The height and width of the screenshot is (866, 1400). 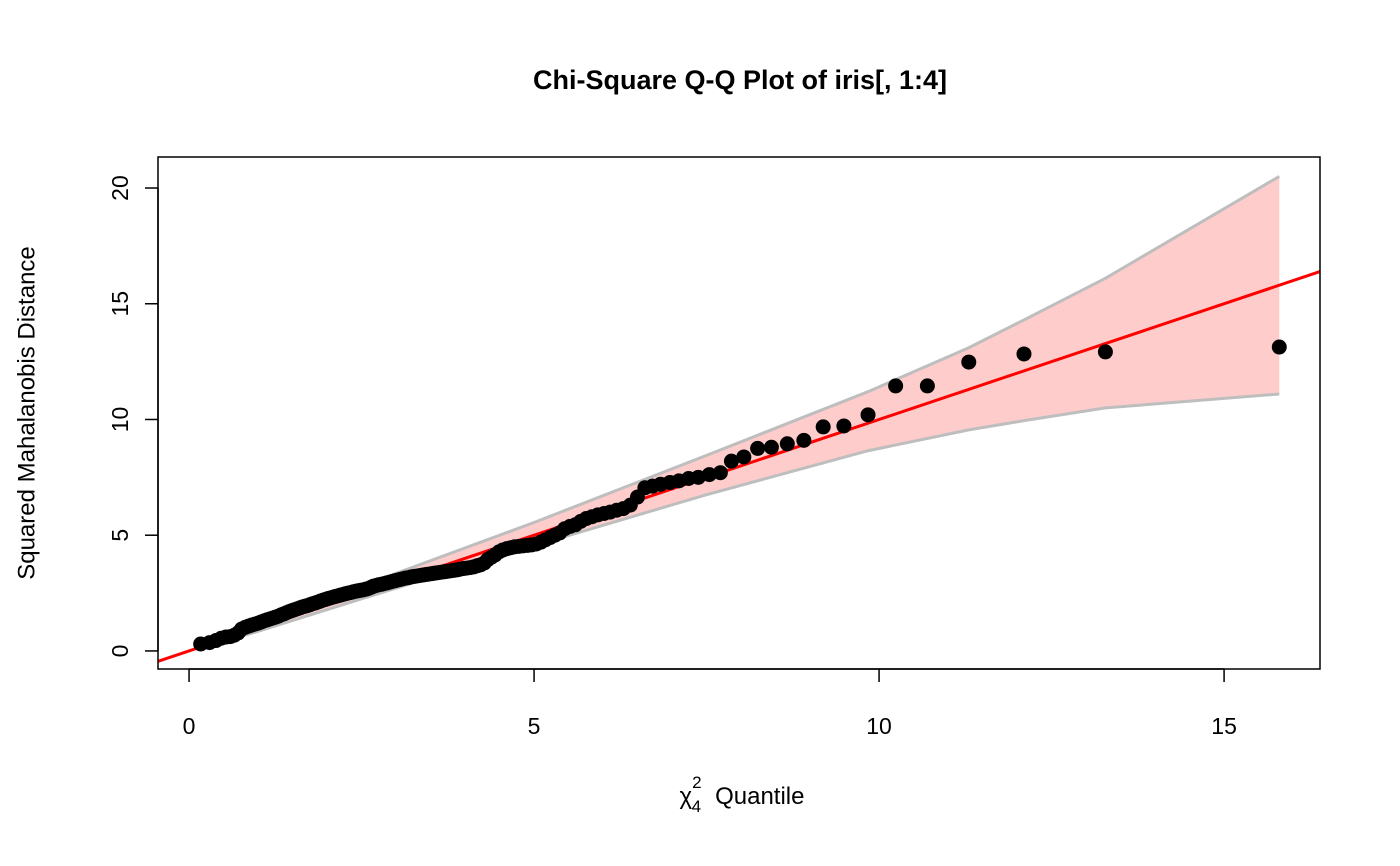 What do you see at coordinates (686, 796) in the screenshot?
I see `x-axis-symbol: χ` at bounding box center [686, 796].